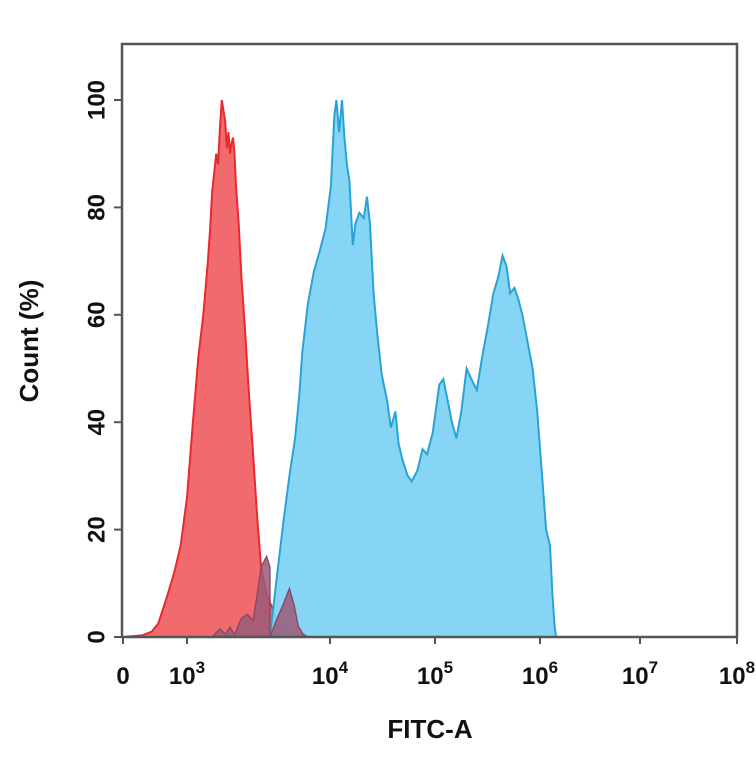  I want to click on overlap-histogram-line, so click(260, 596).